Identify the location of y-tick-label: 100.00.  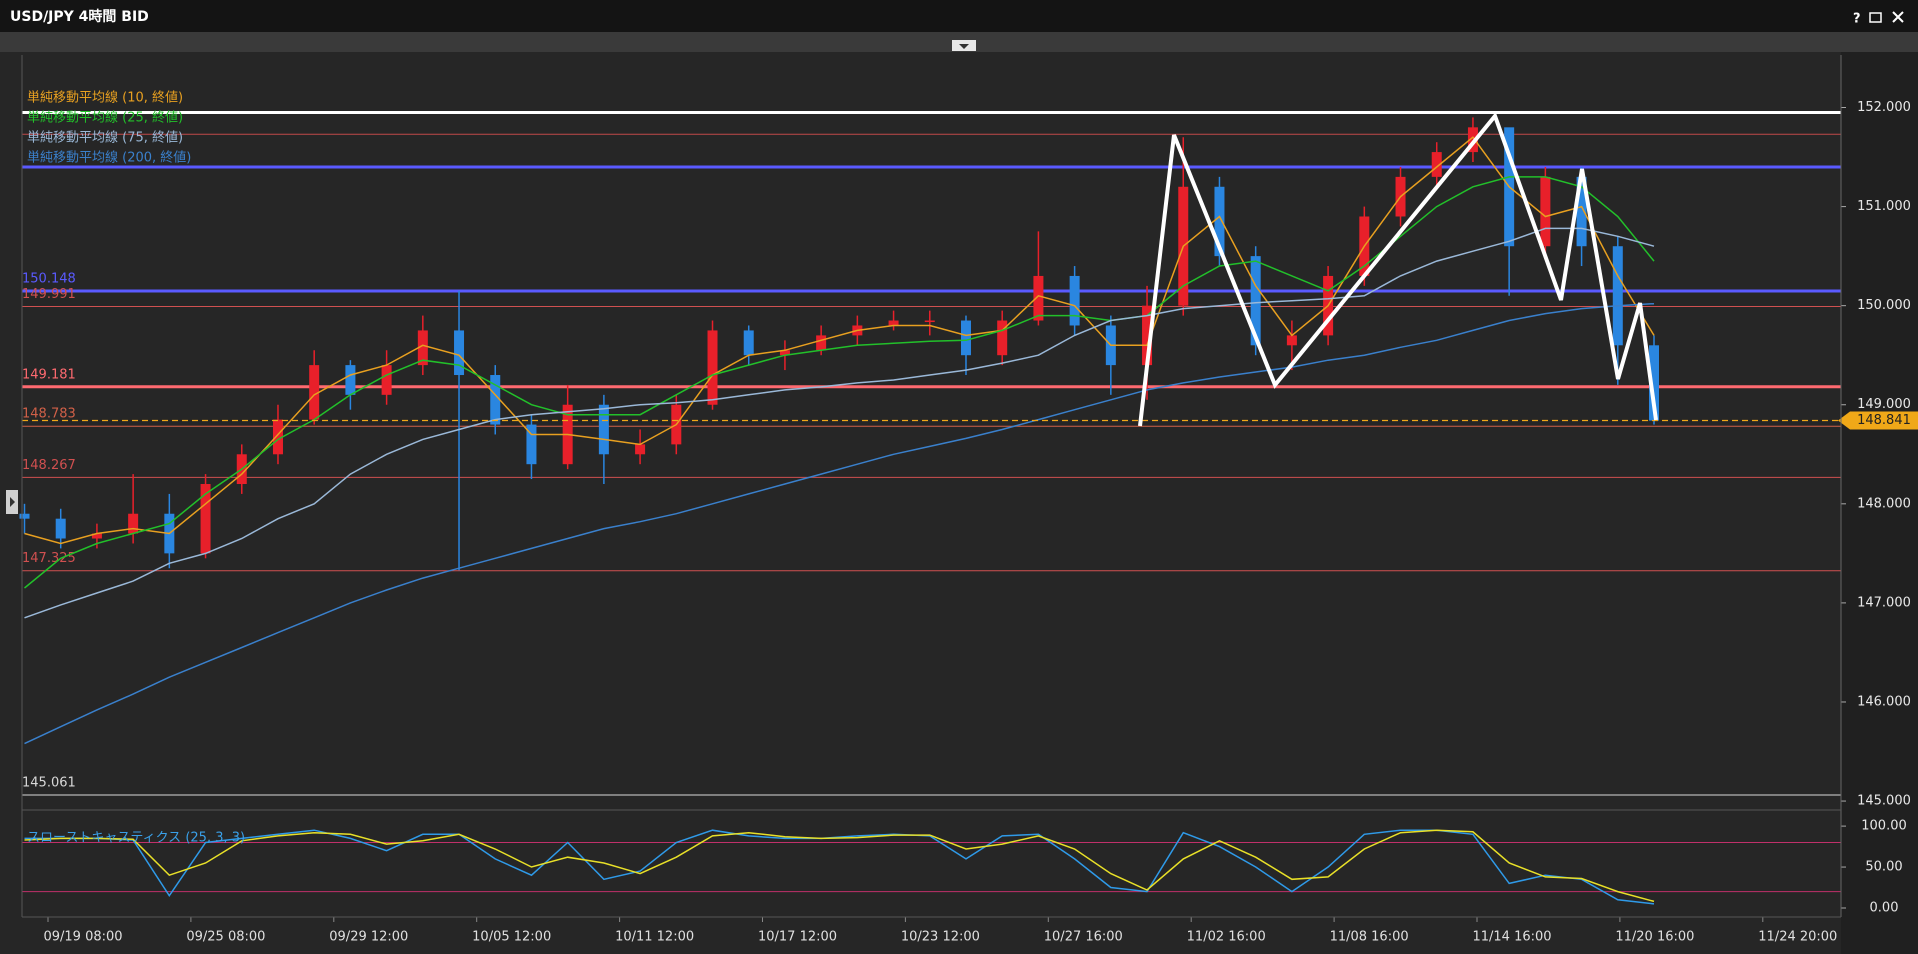
(1884, 826).